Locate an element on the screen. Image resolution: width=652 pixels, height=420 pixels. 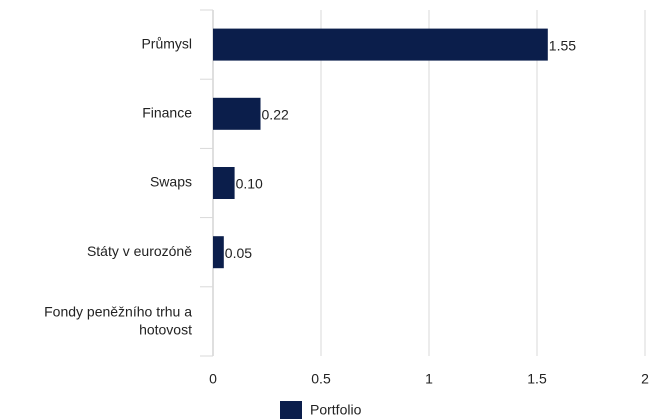
y-tick-label: Průmysl is located at coordinates (166, 43).